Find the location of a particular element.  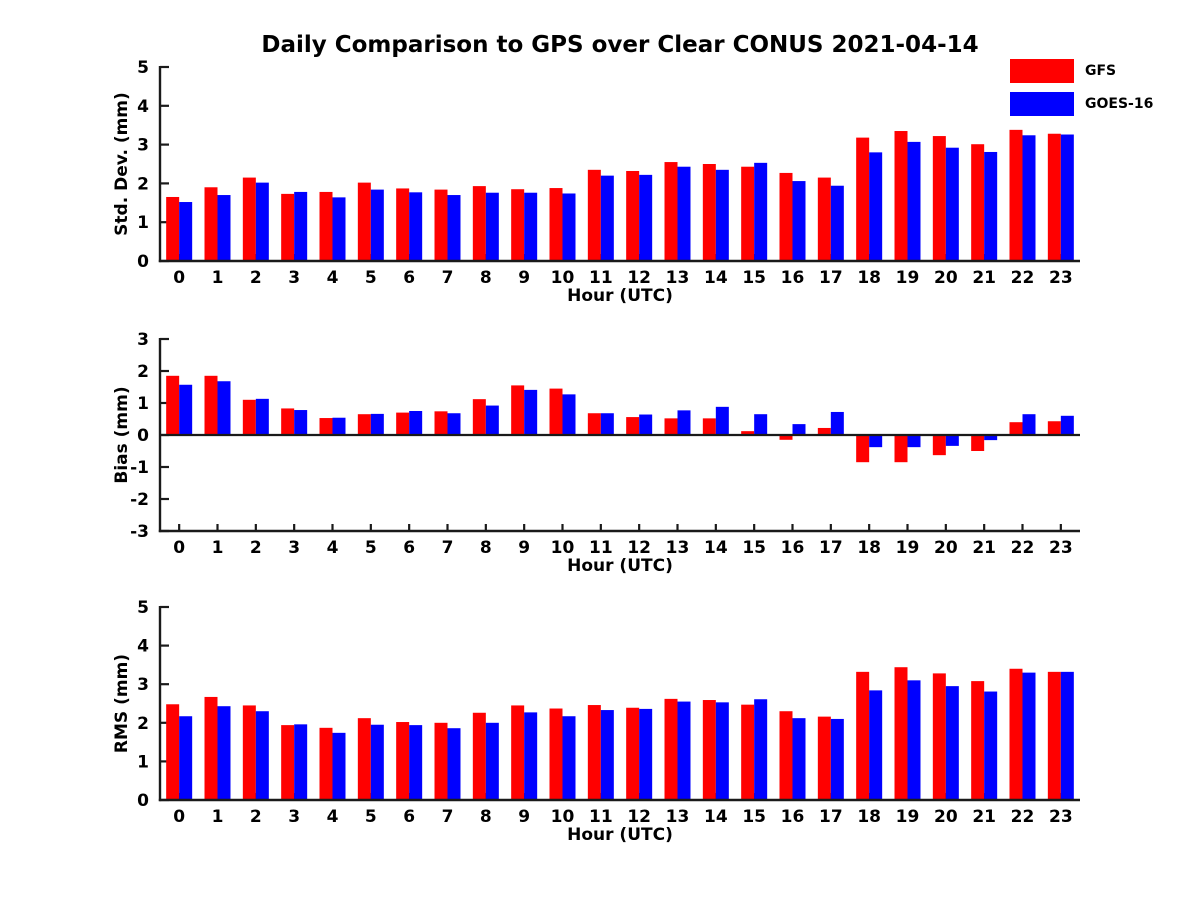

legend: GFS GOES-16 is located at coordinates (1081, 87).